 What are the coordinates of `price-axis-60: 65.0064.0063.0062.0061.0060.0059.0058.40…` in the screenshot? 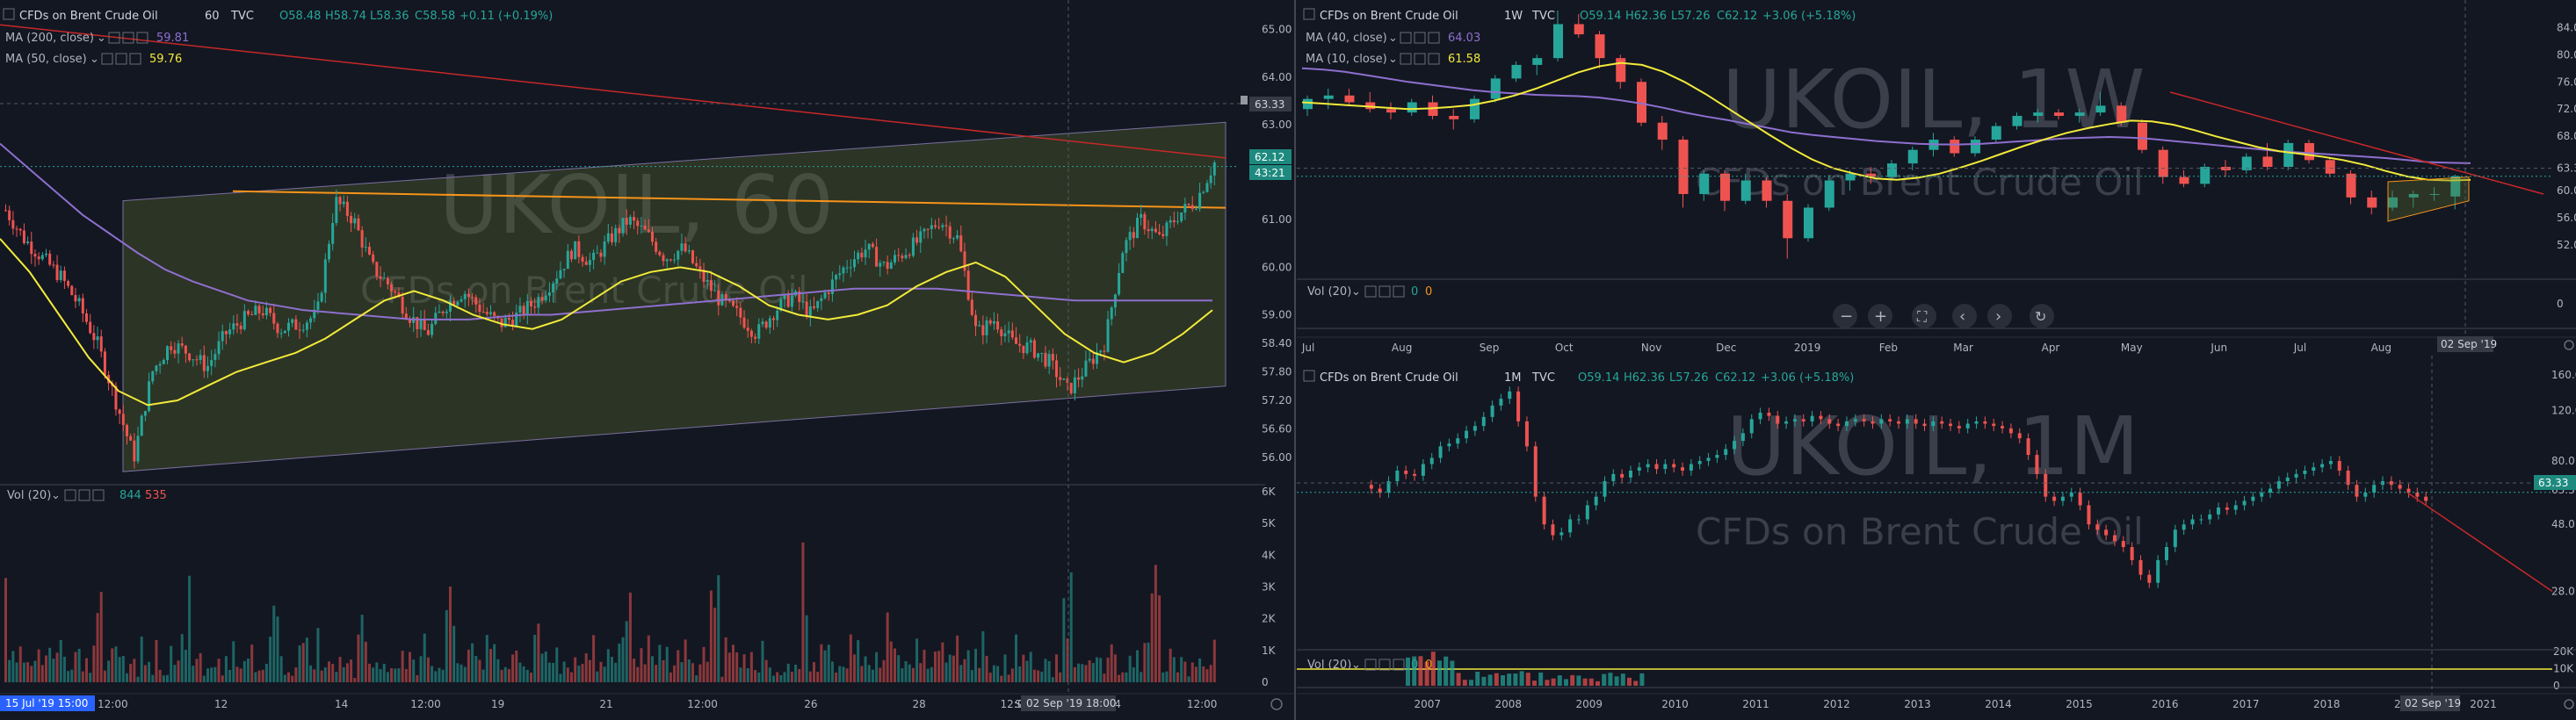 It's located at (1277, 356).